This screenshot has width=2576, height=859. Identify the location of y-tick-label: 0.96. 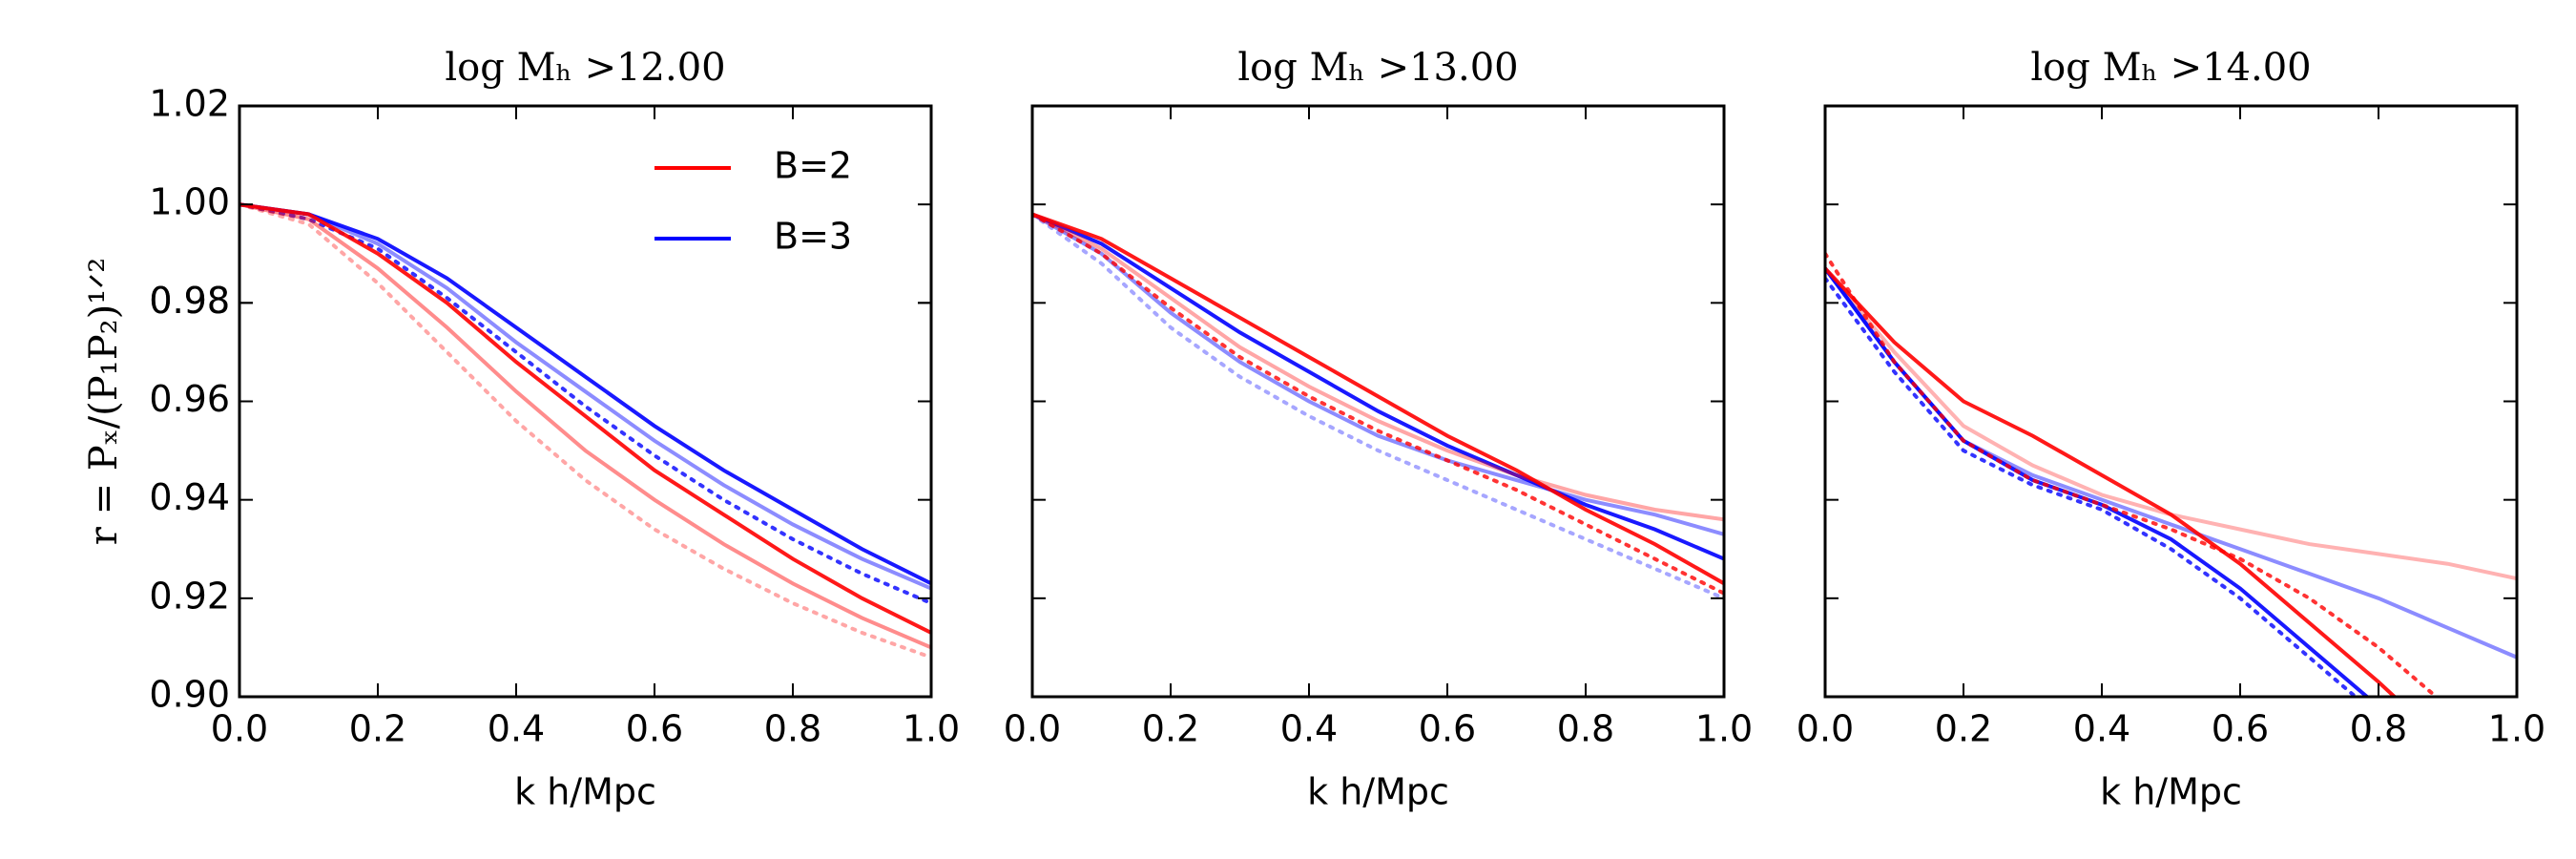
(189, 399).